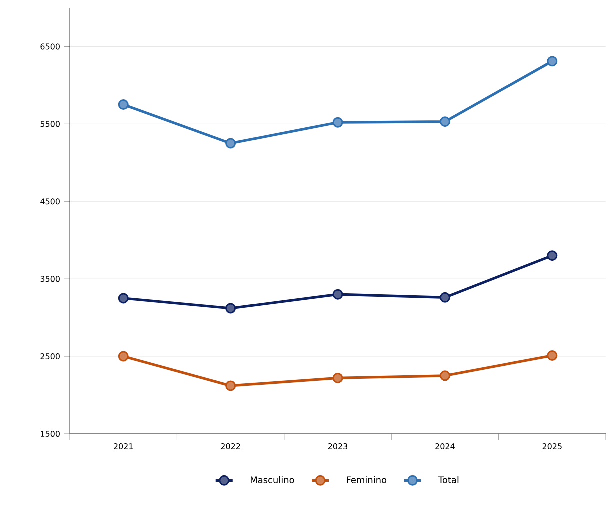 Image resolution: width=608 pixels, height=505 pixels. Describe the element at coordinates (367, 480) in the screenshot. I see `legend-label: Feminino` at that location.